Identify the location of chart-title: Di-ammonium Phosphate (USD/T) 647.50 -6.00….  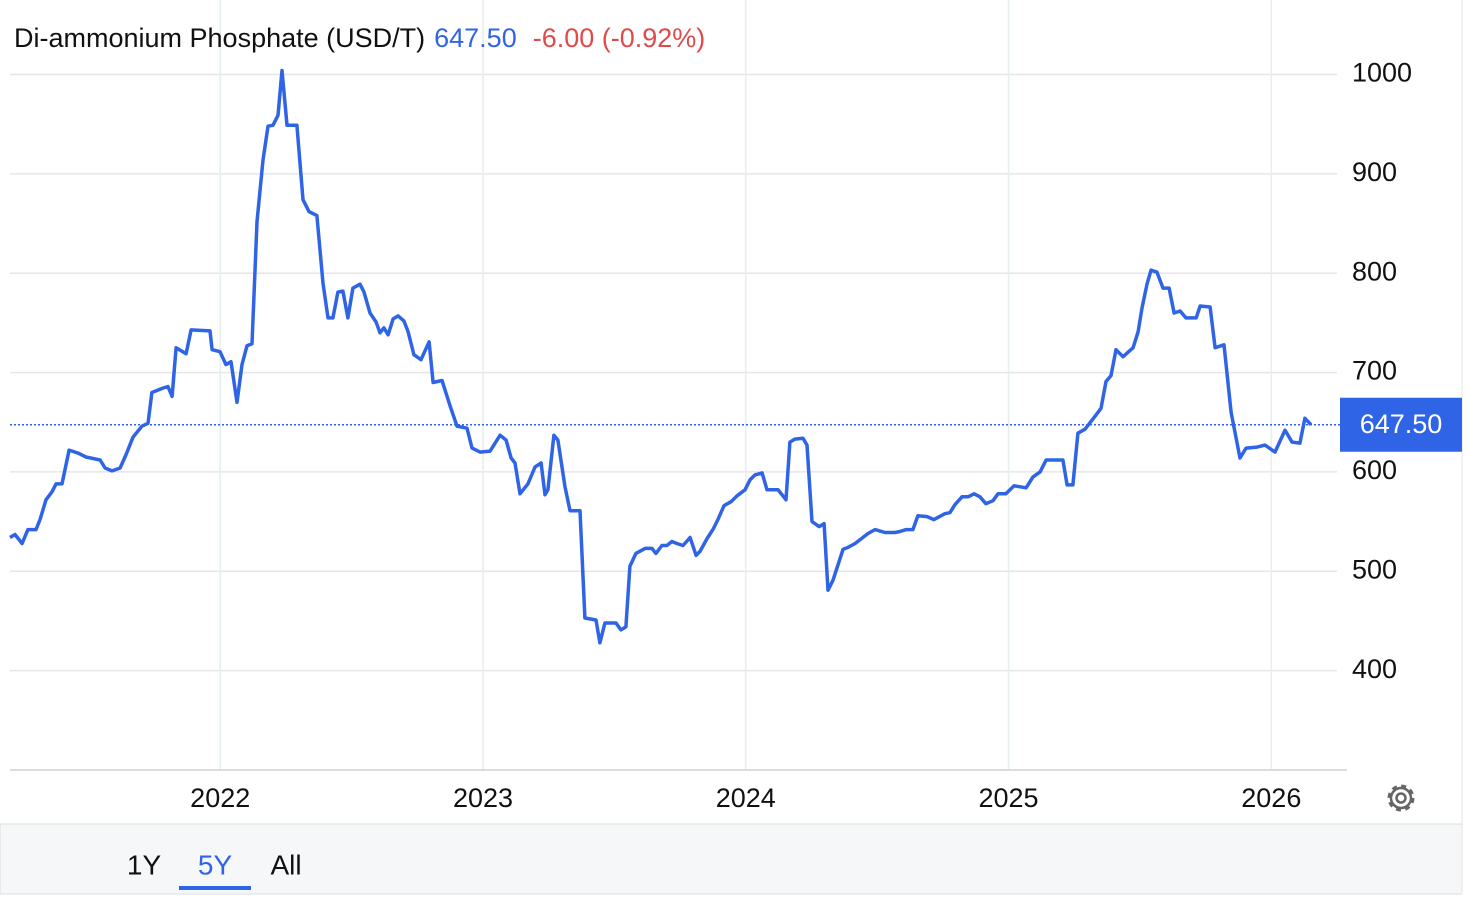
(359, 38).